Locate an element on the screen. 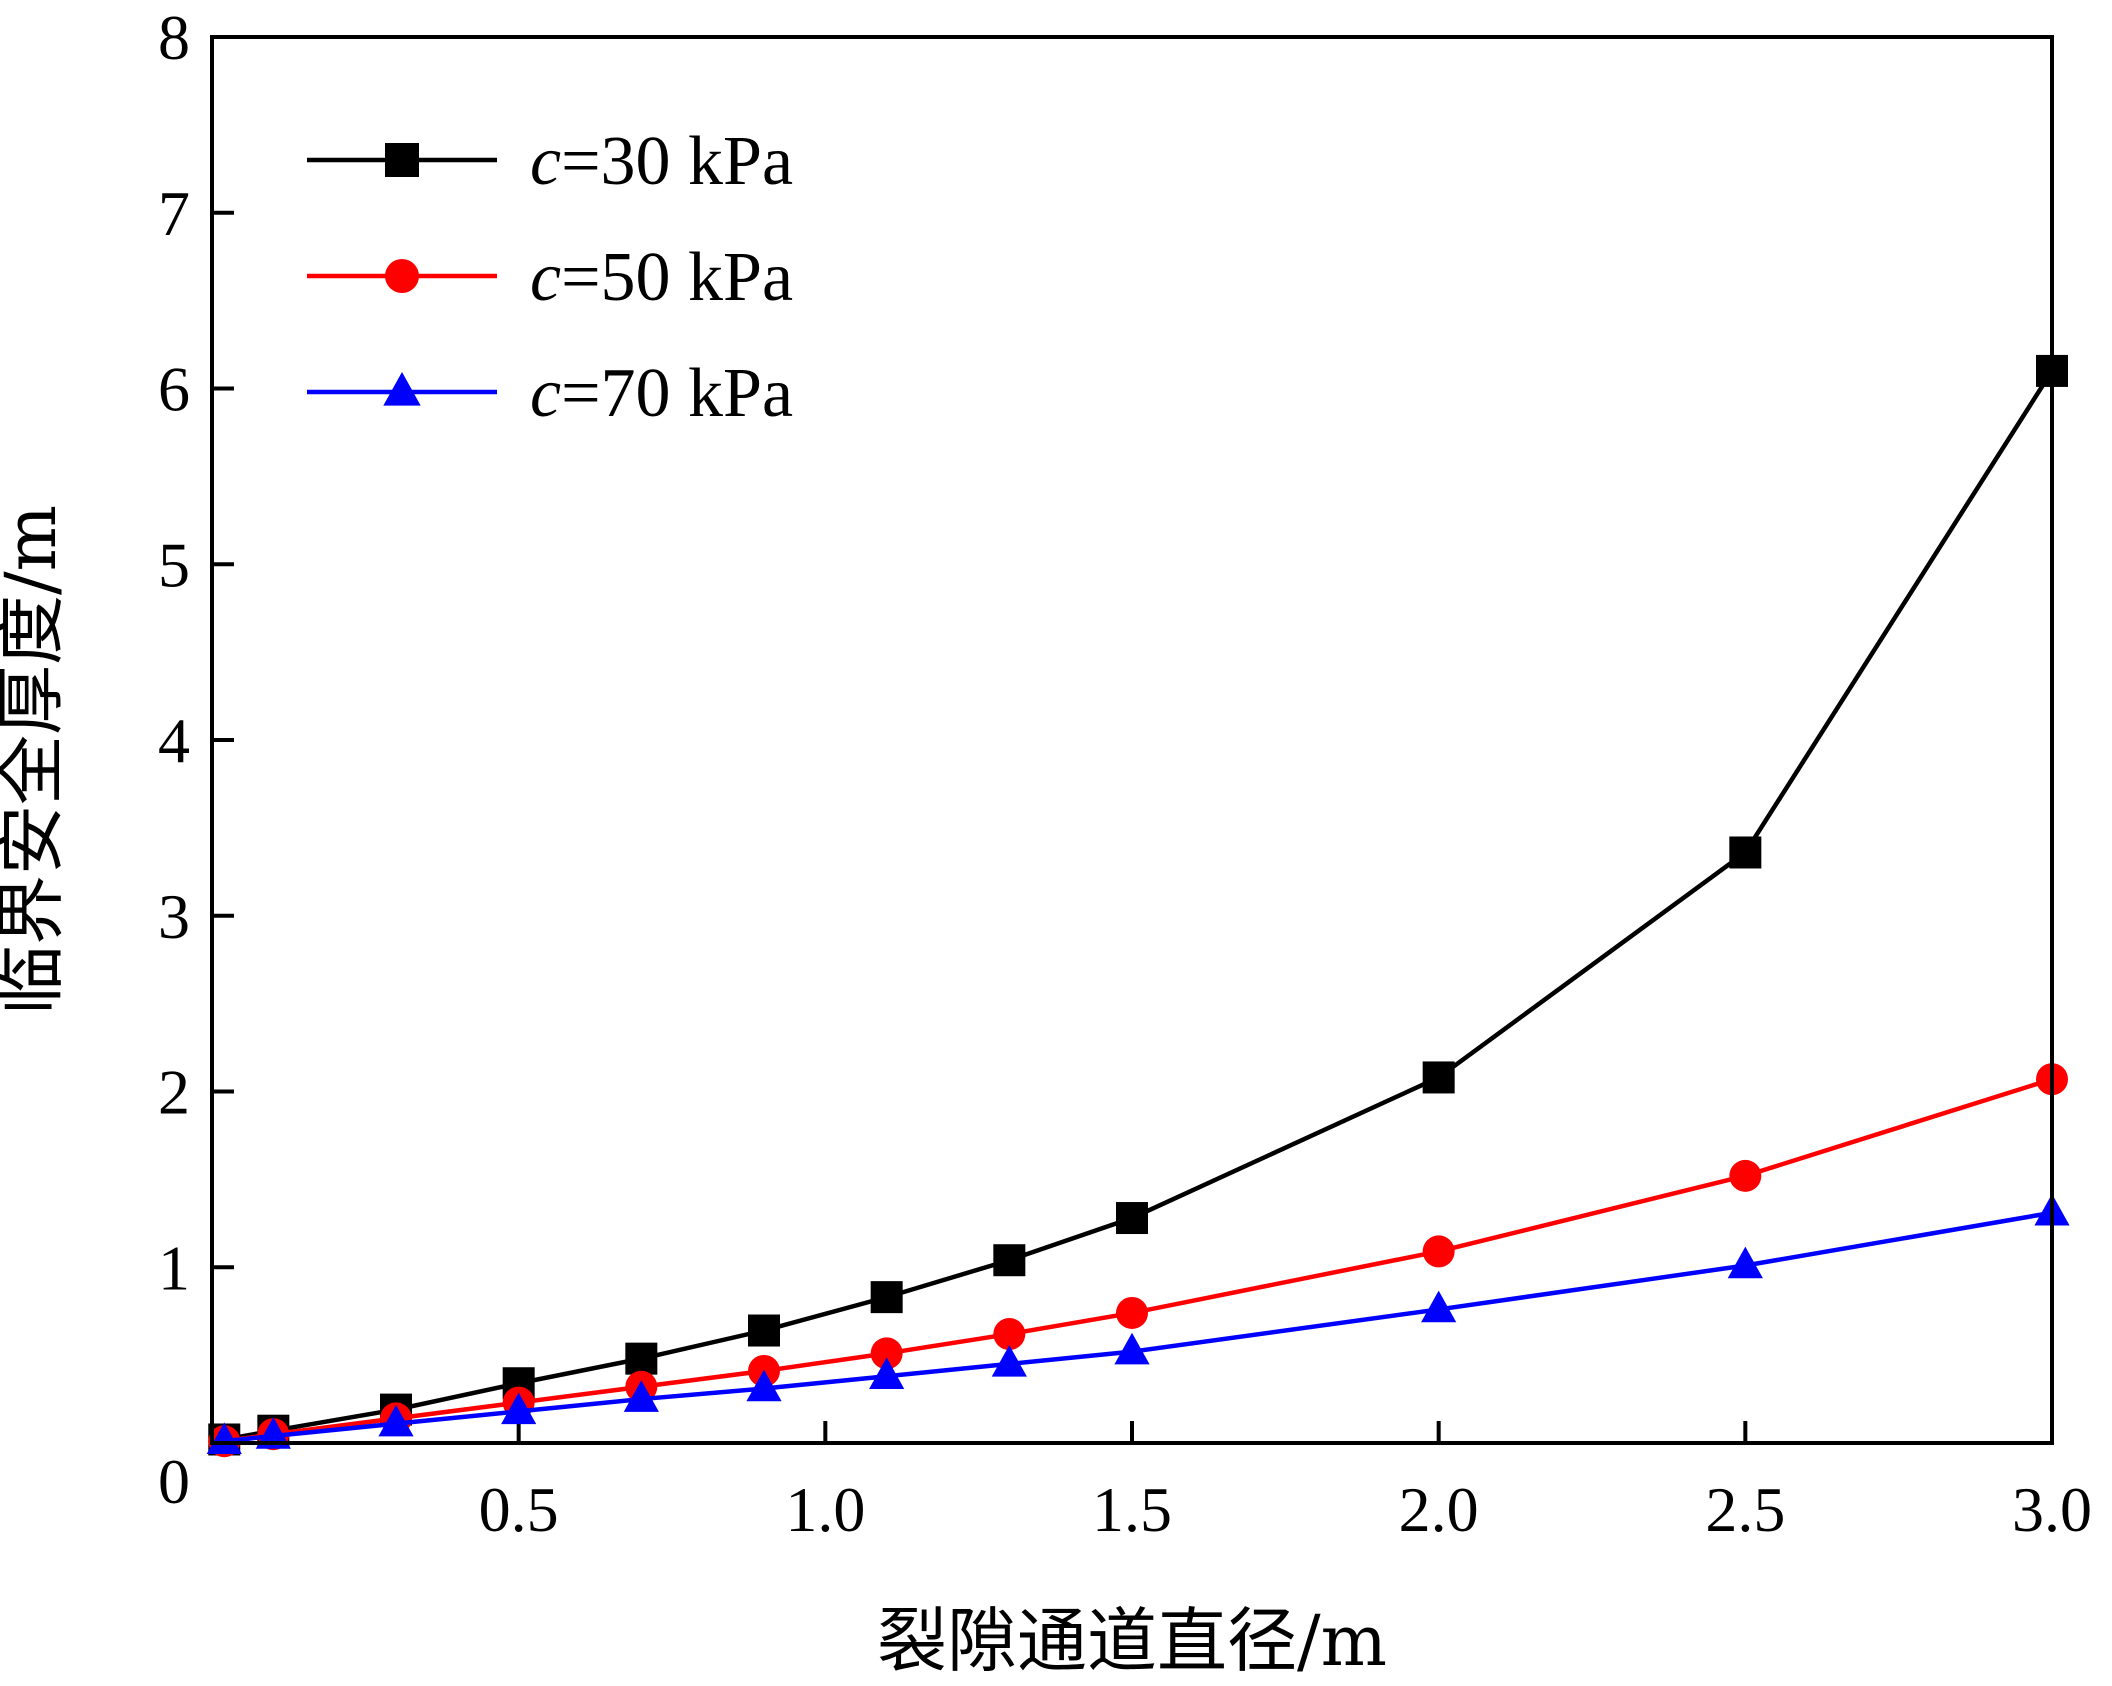  x-tick-label: 3.0 is located at coordinates (2052, 1509).